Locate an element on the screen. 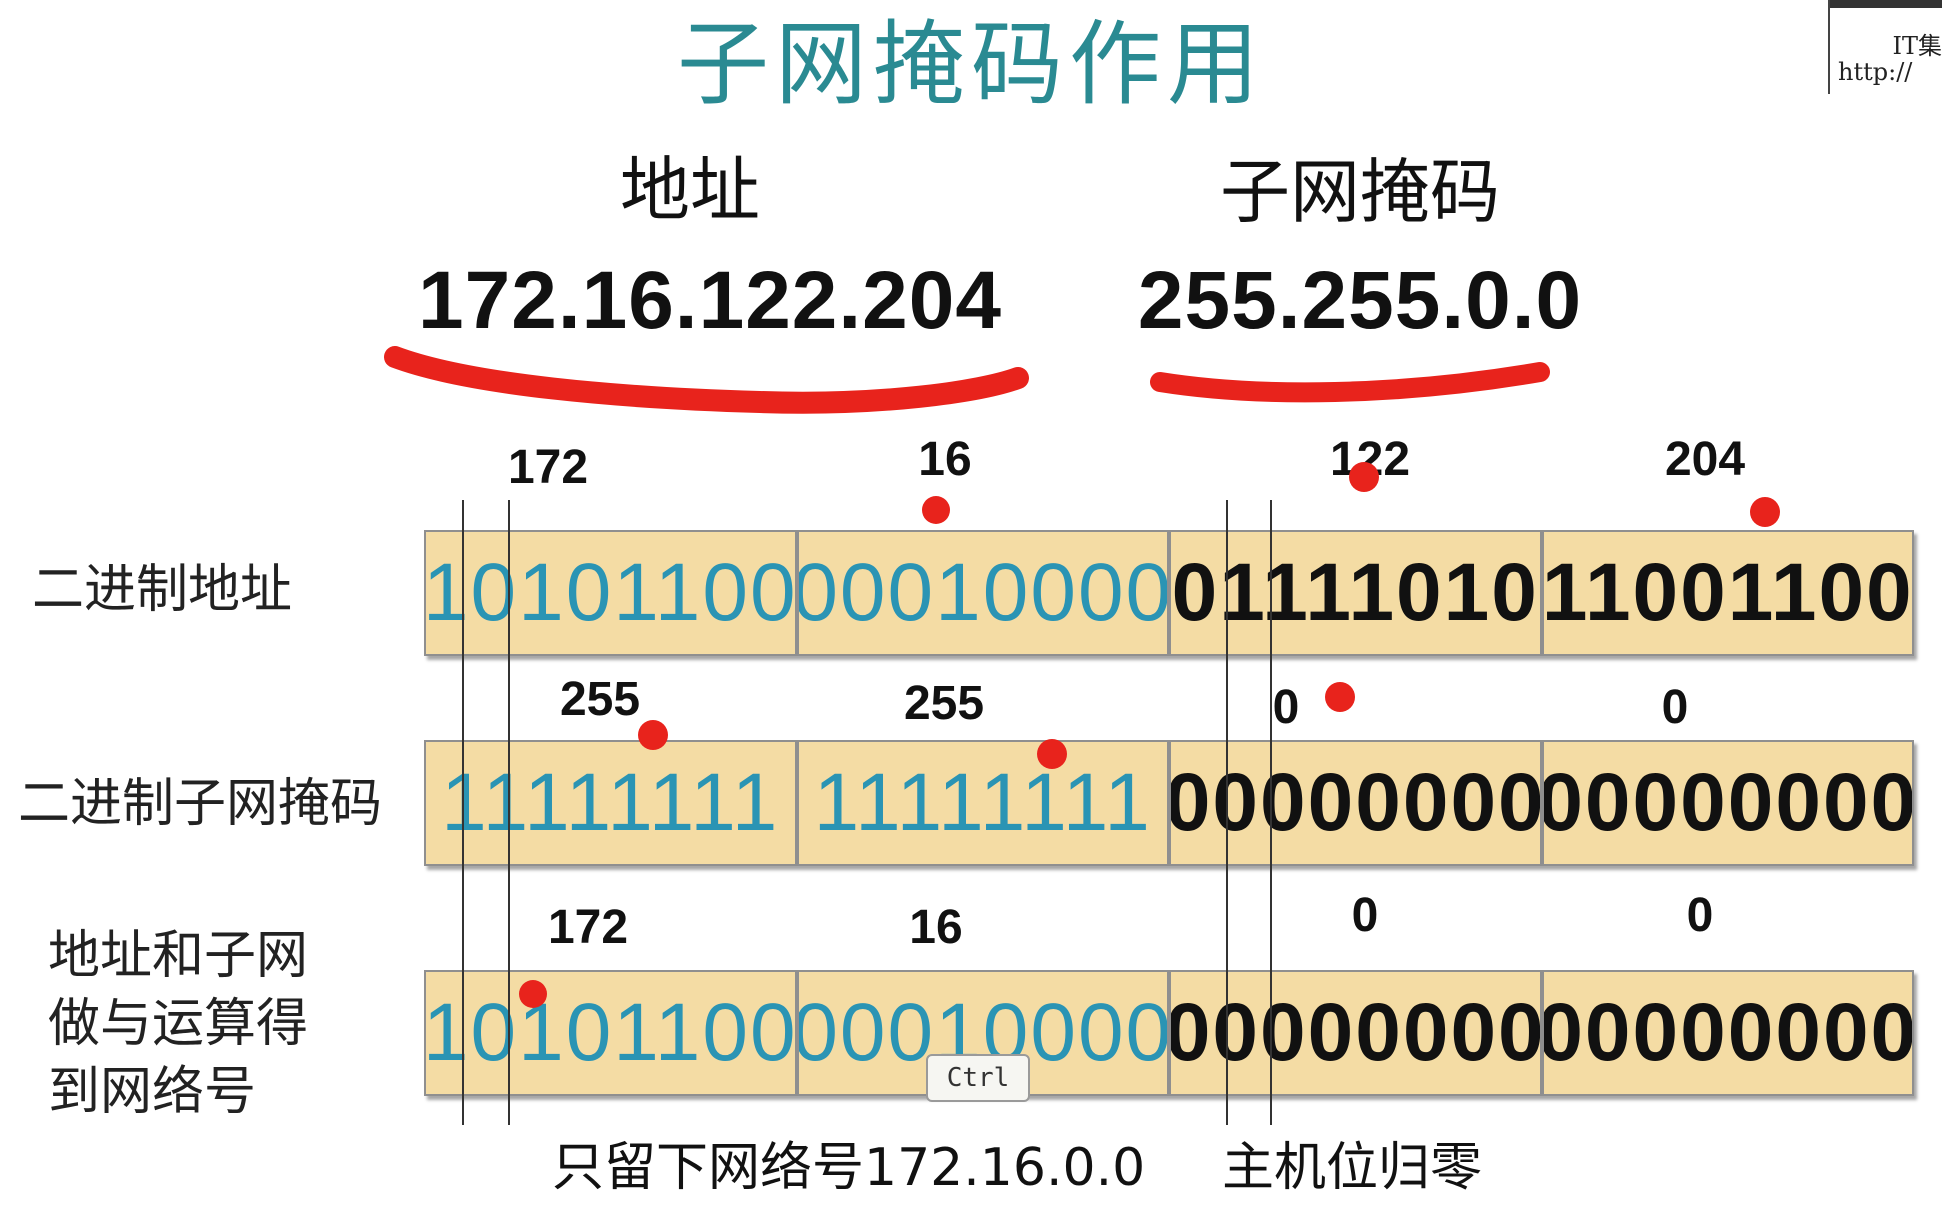  mask-underline is located at coordinates (1350, 382).